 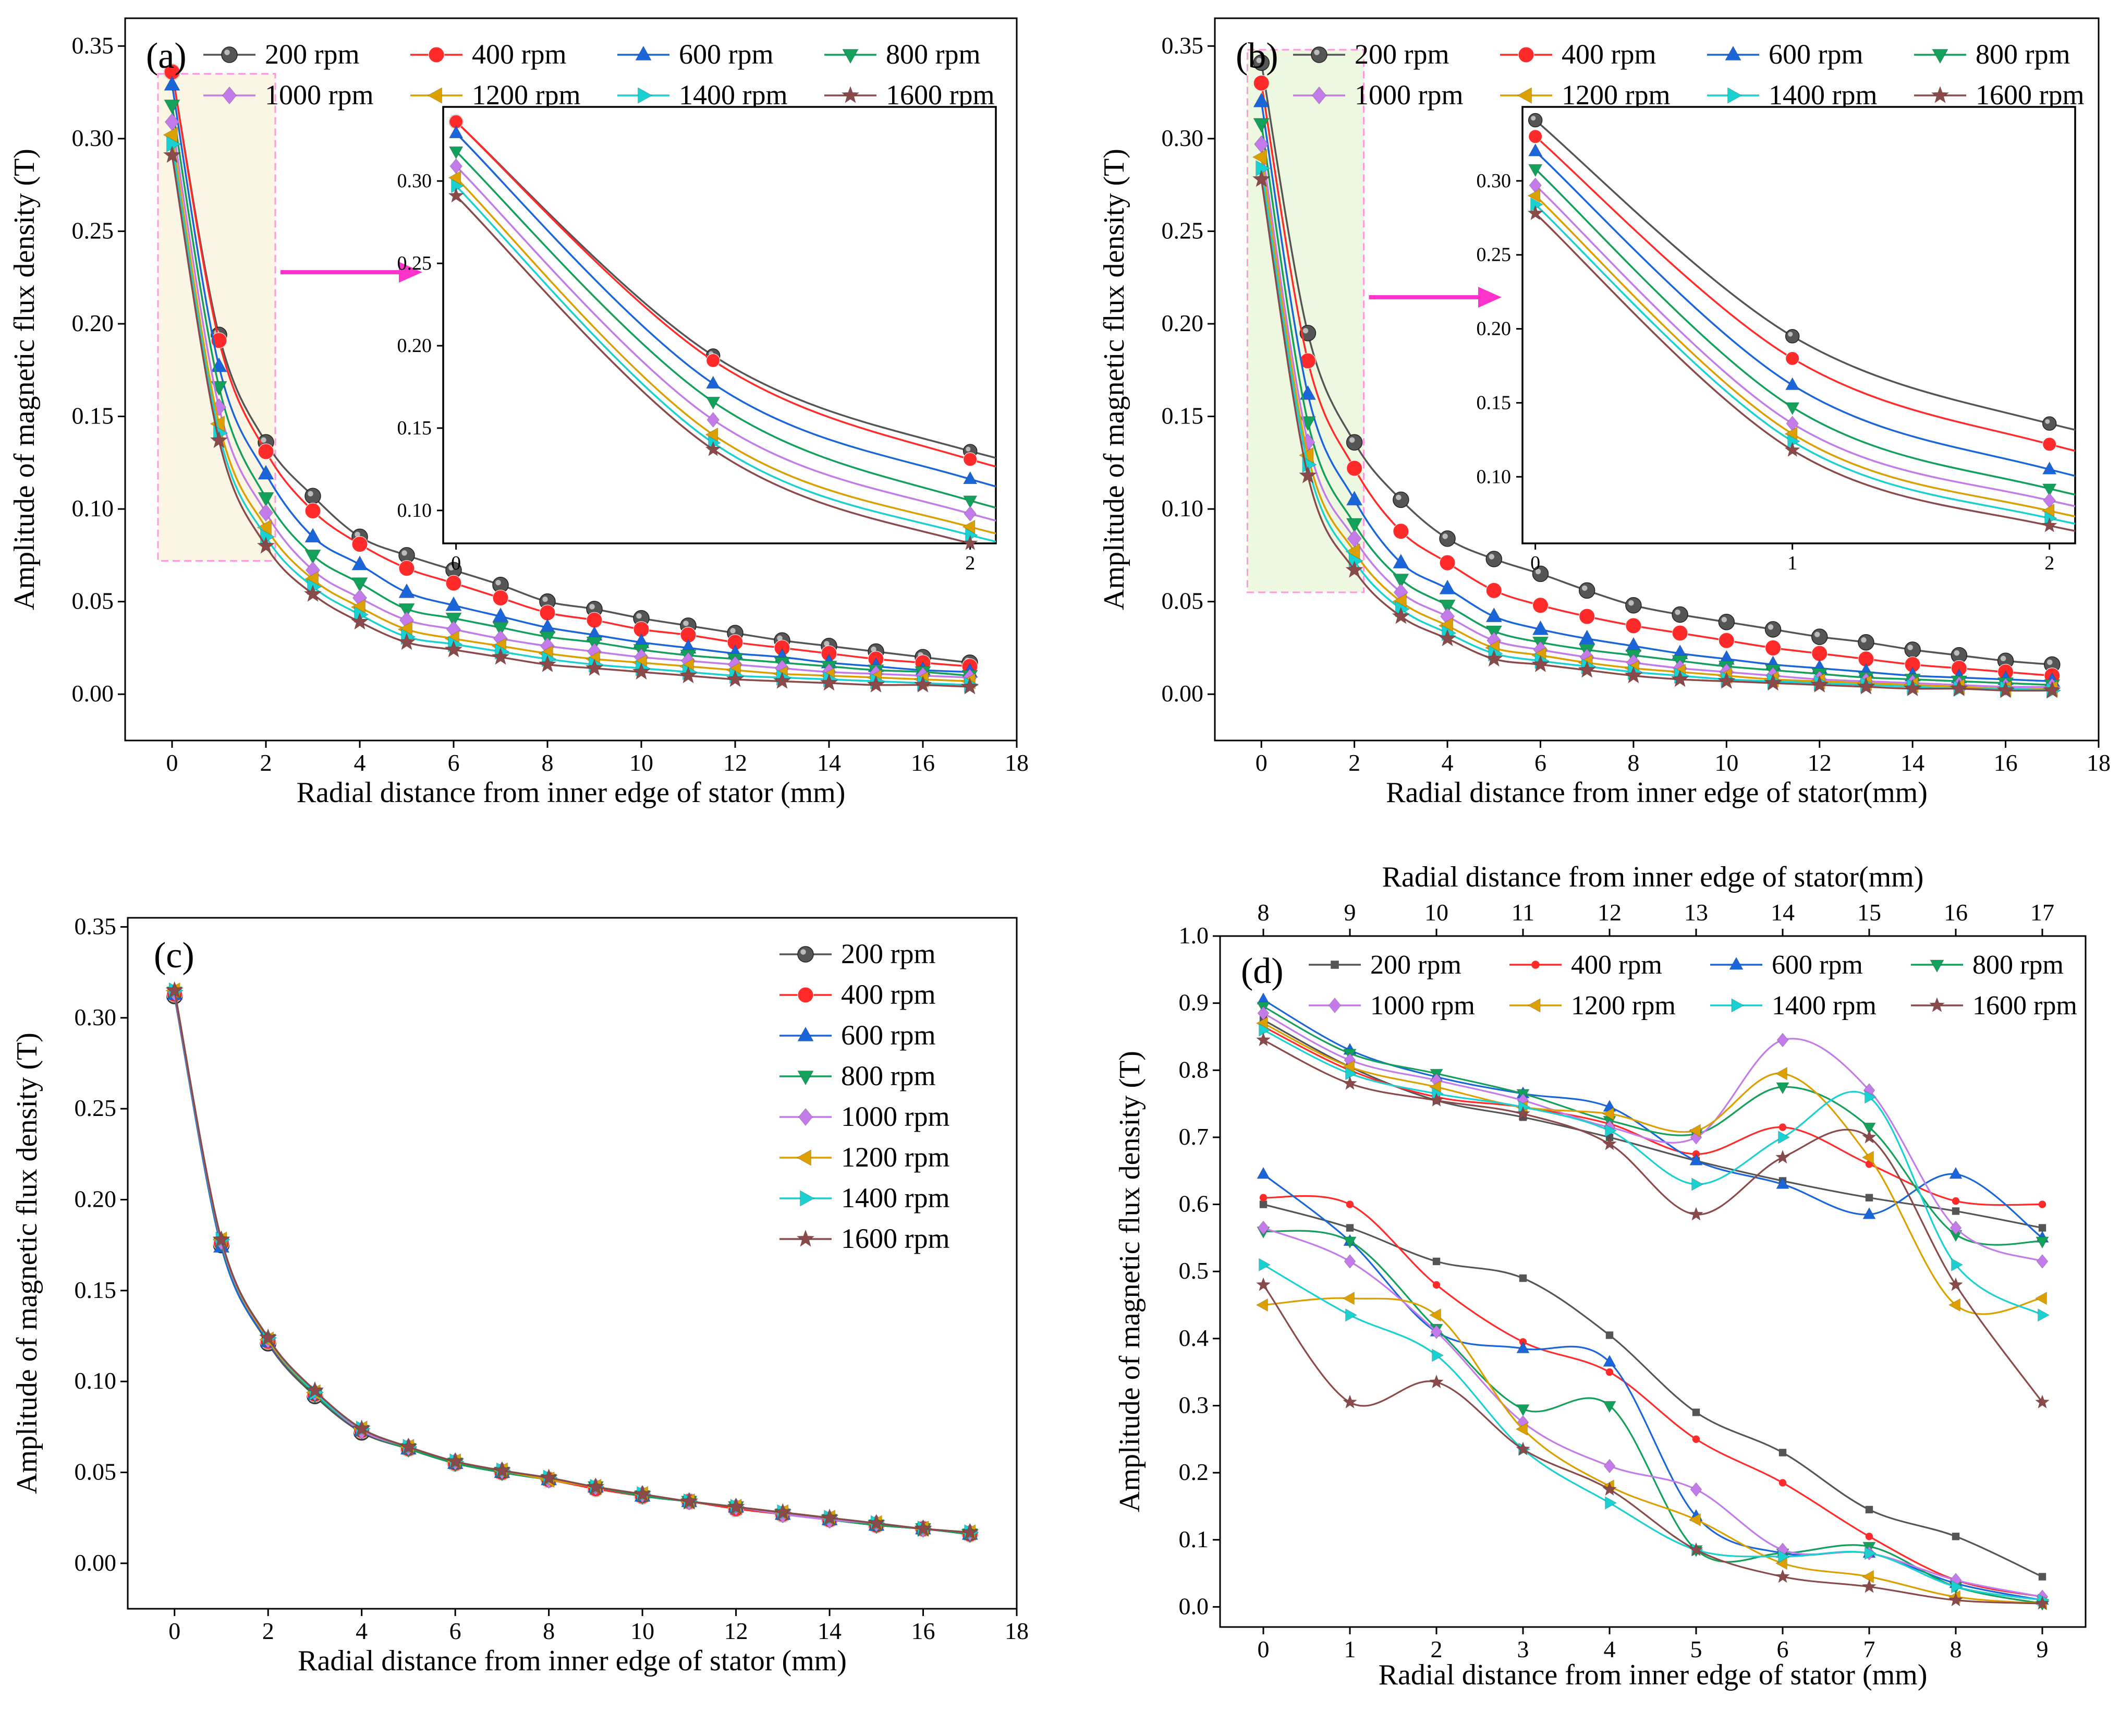 What do you see at coordinates (281, 54) in the screenshot?
I see `legend-item-200-rpm: 200 rpm` at bounding box center [281, 54].